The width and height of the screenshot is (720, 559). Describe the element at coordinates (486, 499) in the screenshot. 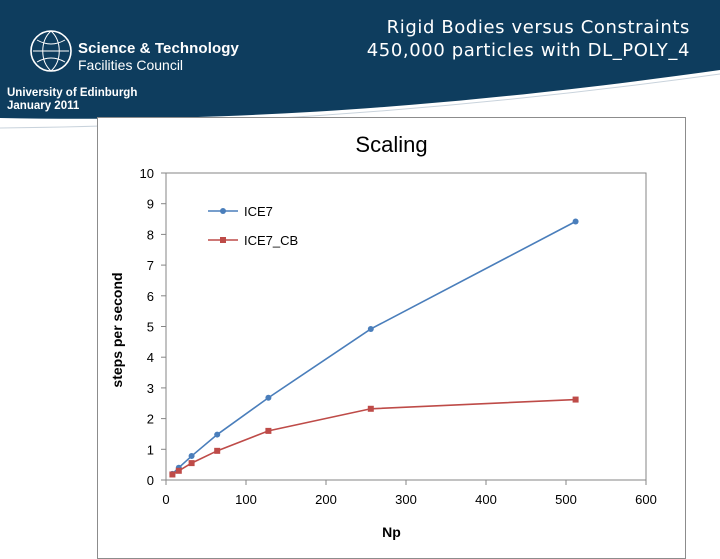

I see `x-tick-label: 400` at that location.